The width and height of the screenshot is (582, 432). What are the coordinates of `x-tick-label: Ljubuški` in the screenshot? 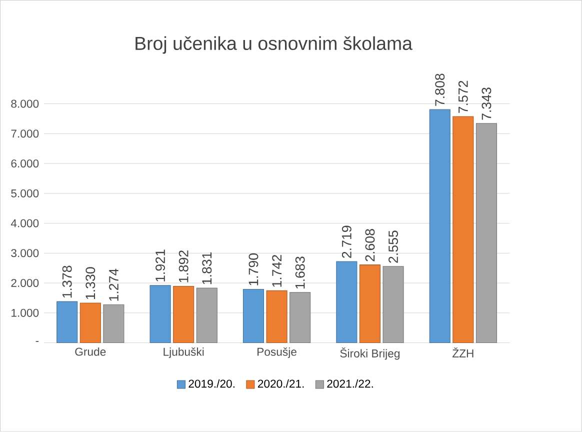 It's located at (184, 353).